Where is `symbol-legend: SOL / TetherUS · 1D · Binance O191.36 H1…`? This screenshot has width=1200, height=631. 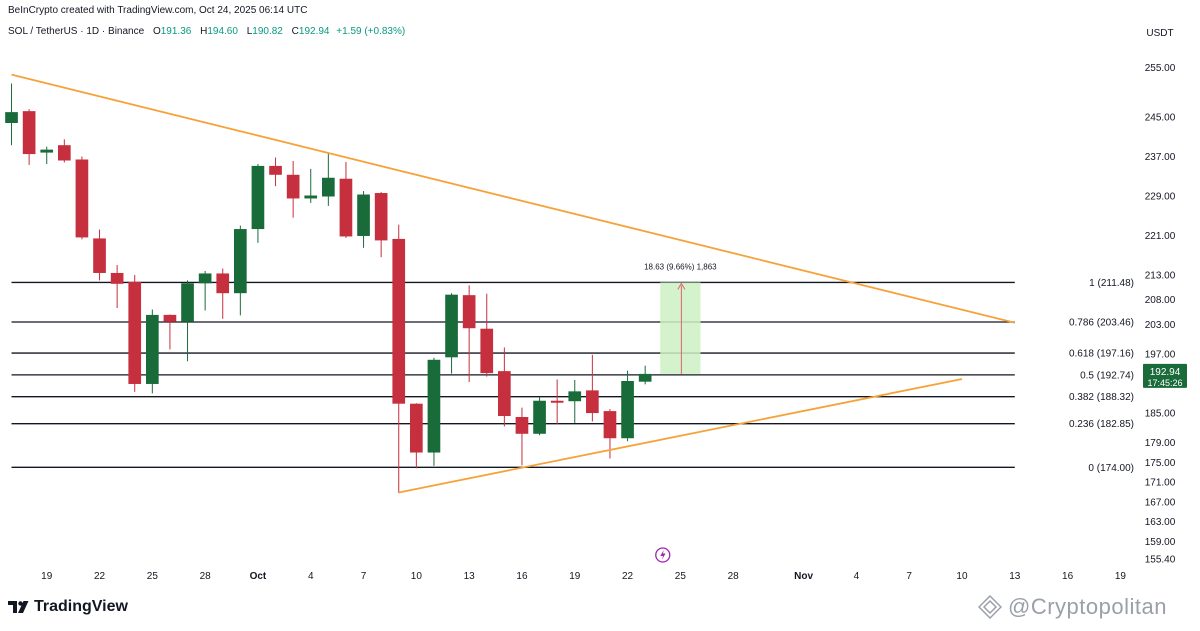
symbol-legend: SOL / TetherUS · 1D · Binance O191.36 H1… is located at coordinates (206, 31).